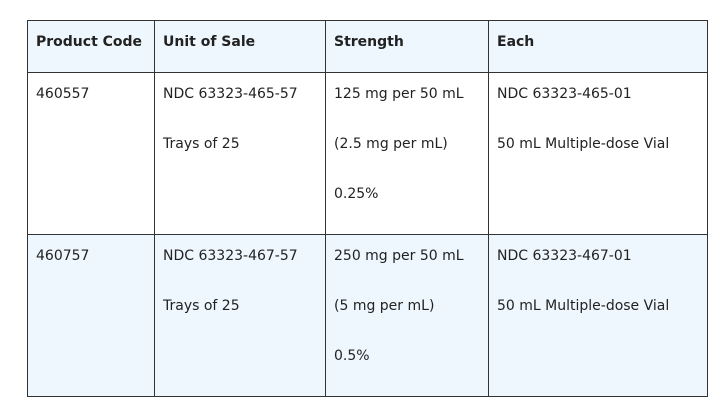 This screenshot has width=726, height=408. Describe the element at coordinates (230, 94) in the screenshot. I see `cell-text: NDC 63323-465-57` at that location.